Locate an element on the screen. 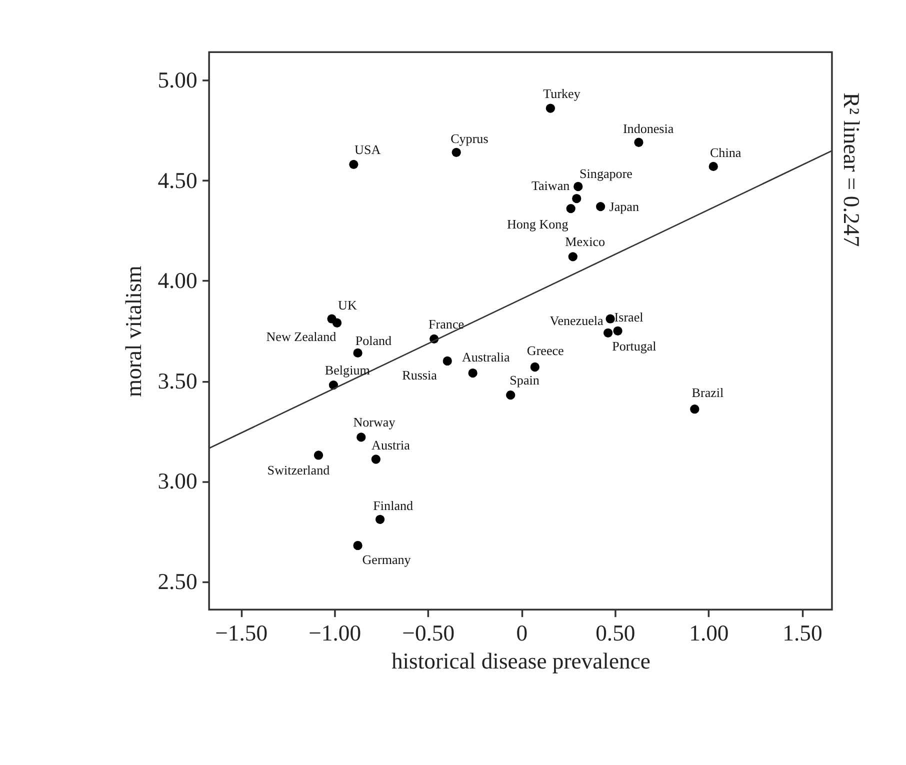 The width and height of the screenshot is (906, 765). annotation: UK is located at coordinates (348, 304).